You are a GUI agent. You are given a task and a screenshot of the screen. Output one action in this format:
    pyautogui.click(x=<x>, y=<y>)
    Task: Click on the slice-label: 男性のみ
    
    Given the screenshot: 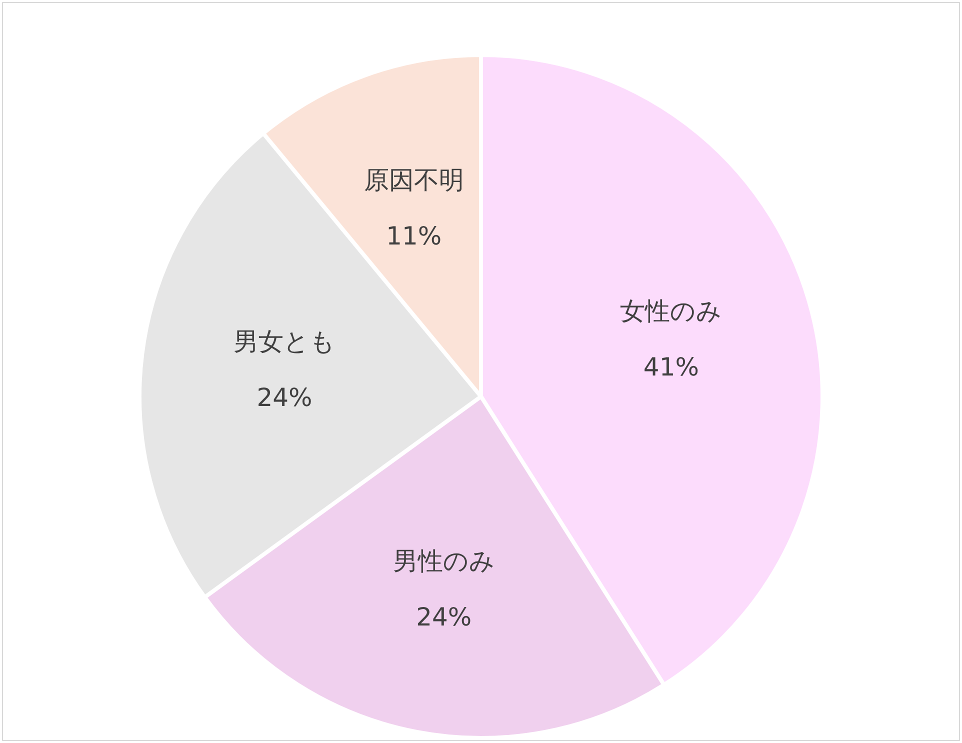 What is the action you would take?
    pyautogui.click(x=443, y=561)
    